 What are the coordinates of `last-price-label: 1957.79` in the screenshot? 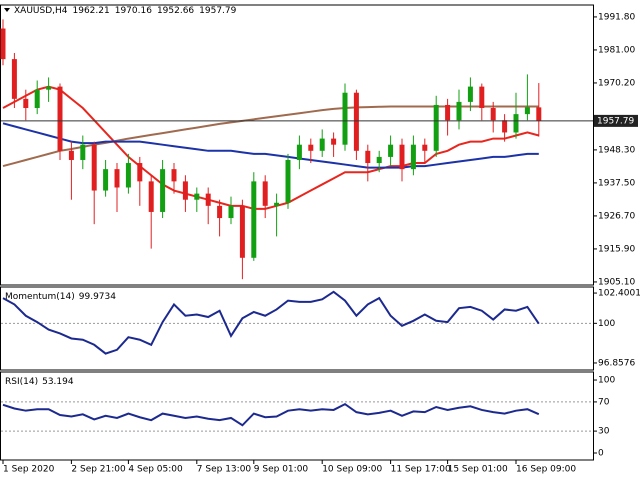 It's located at (615, 121).